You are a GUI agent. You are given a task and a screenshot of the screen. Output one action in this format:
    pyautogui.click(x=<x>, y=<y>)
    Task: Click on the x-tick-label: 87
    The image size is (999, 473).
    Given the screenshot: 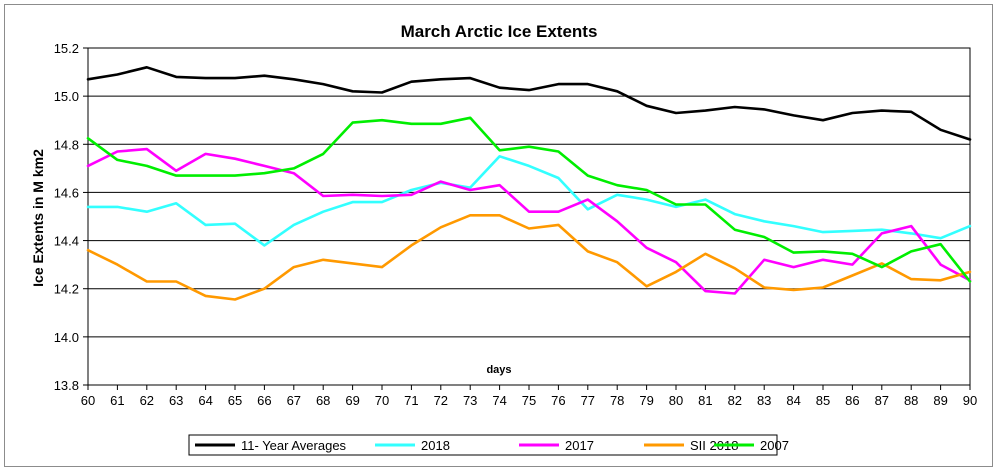 What is the action you would take?
    pyautogui.click(x=882, y=400)
    